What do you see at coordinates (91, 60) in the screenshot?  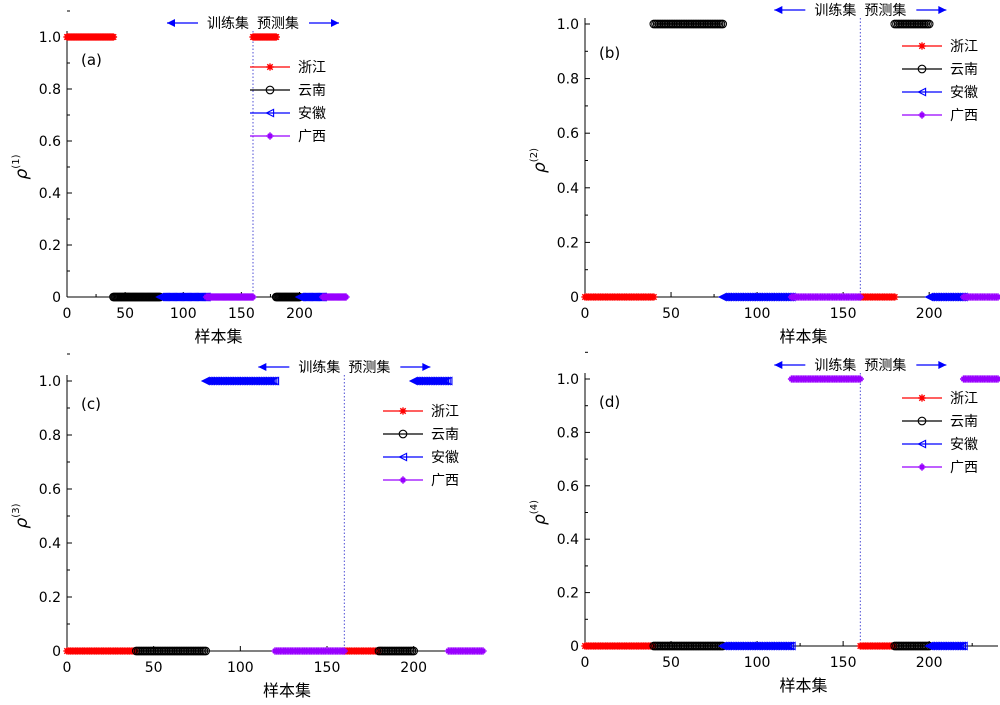 I see `panel-label: (a)` at bounding box center [91, 60].